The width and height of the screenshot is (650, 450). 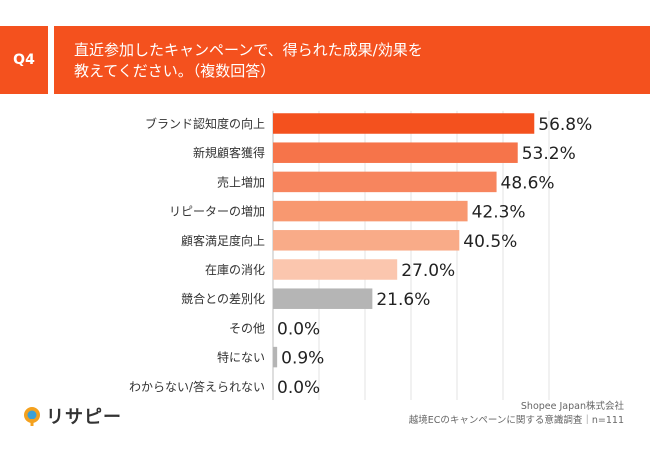 What do you see at coordinates (24, 60) in the screenshot?
I see `question-number-badge: Q4` at bounding box center [24, 60].